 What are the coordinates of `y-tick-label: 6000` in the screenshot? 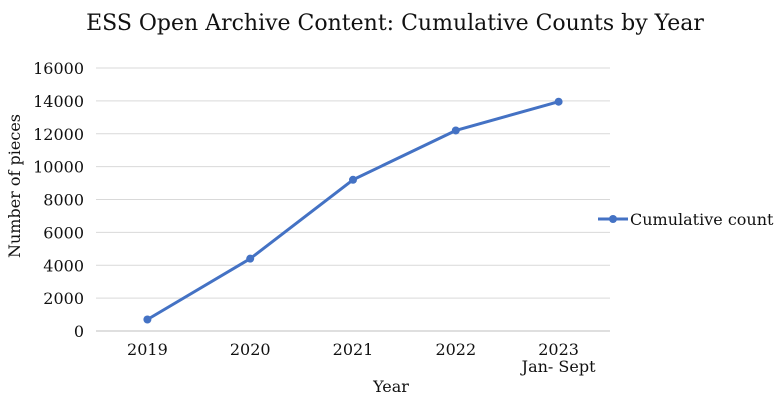 It's located at (63, 232).